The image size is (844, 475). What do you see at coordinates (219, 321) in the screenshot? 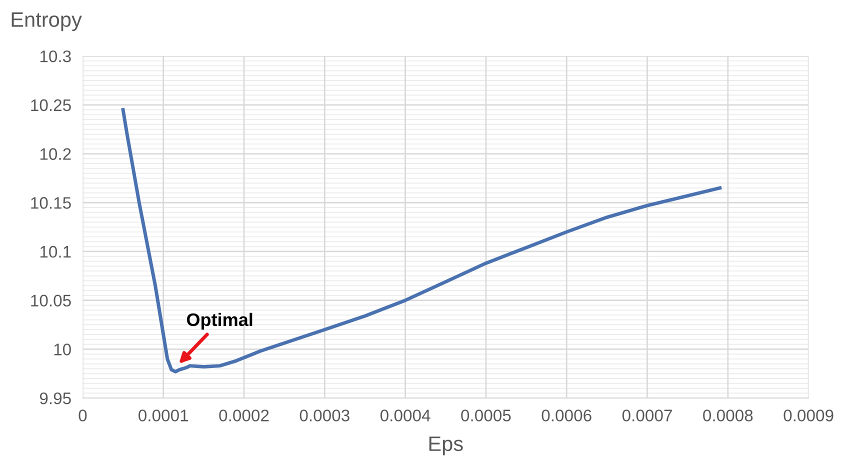
I see `annotation: Optimal` at bounding box center [219, 321].